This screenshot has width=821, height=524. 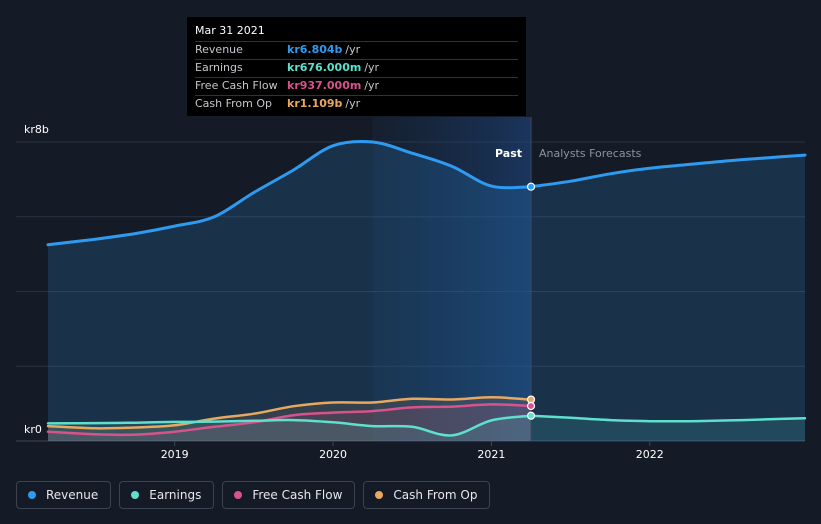 I want to click on y-tick-label-bottom: kr0, so click(x=33, y=429).